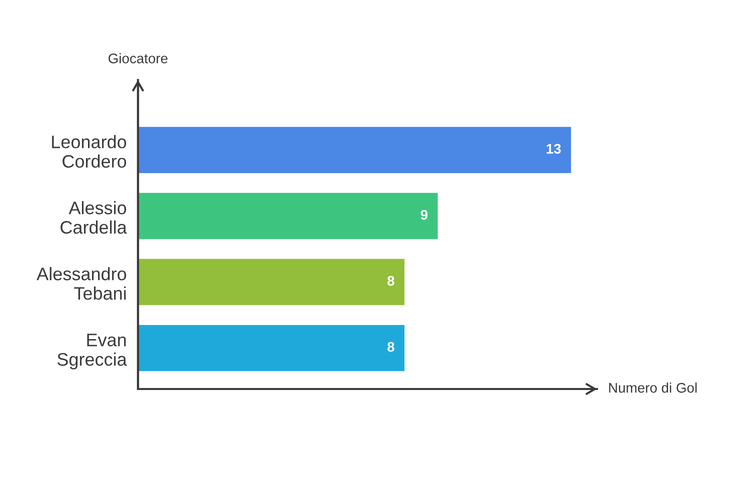  What do you see at coordinates (138, 58) in the screenshot?
I see `y-axis-title: Giocatore` at bounding box center [138, 58].